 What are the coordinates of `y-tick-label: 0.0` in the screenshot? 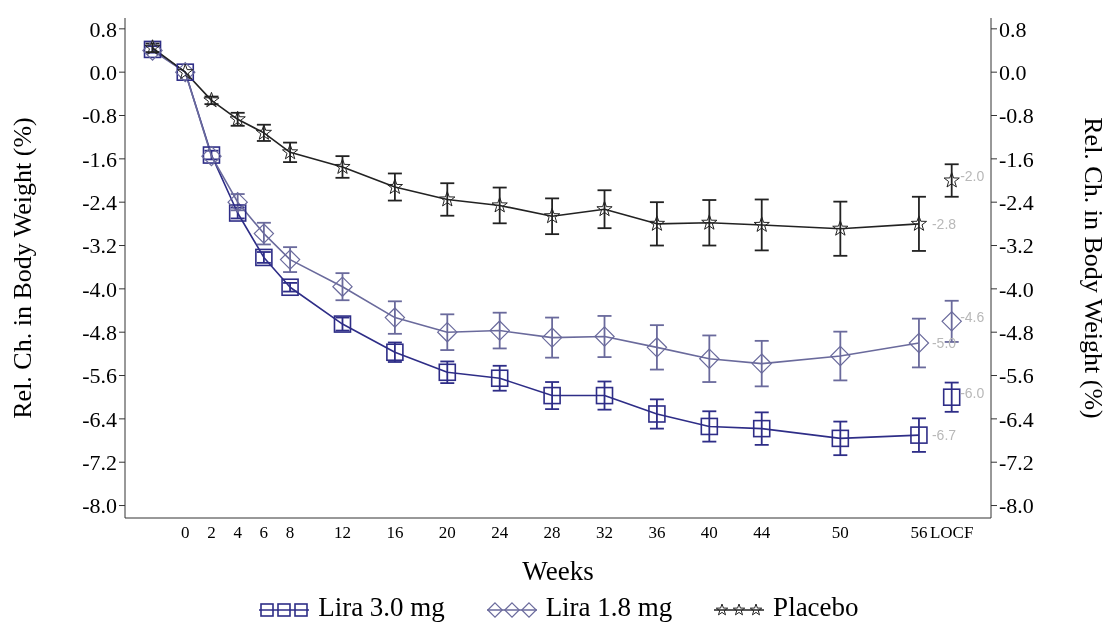 It's located at (103, 72).